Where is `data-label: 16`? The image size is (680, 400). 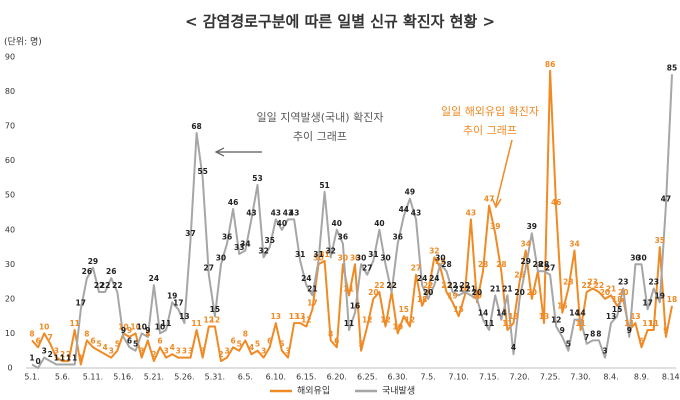 data-label: 16 is located at coordinates (355, 306).